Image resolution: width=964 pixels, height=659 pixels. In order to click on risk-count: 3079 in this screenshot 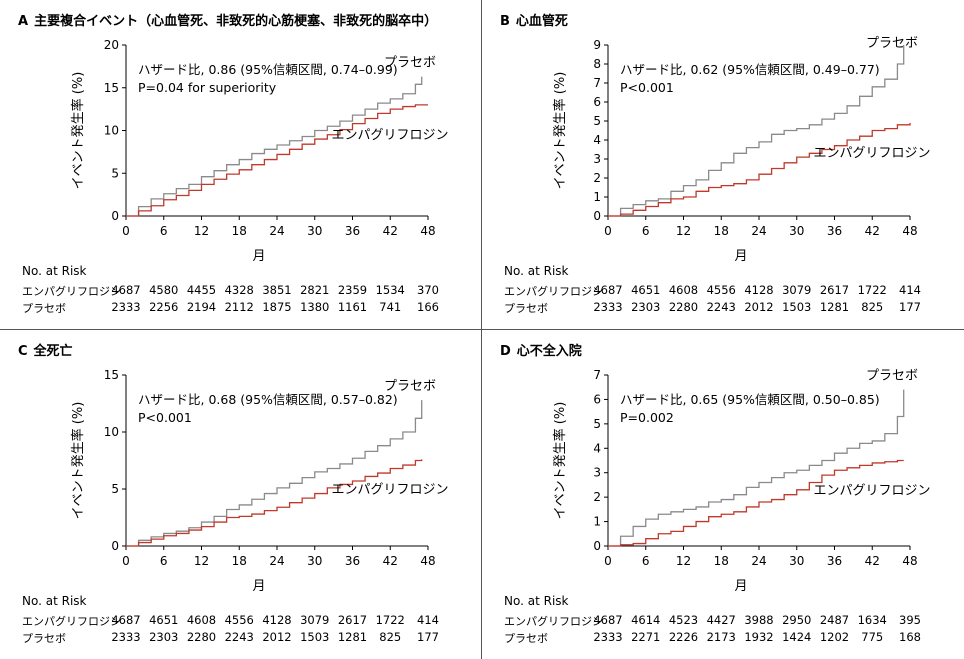, I will do `click(797, 290)`.